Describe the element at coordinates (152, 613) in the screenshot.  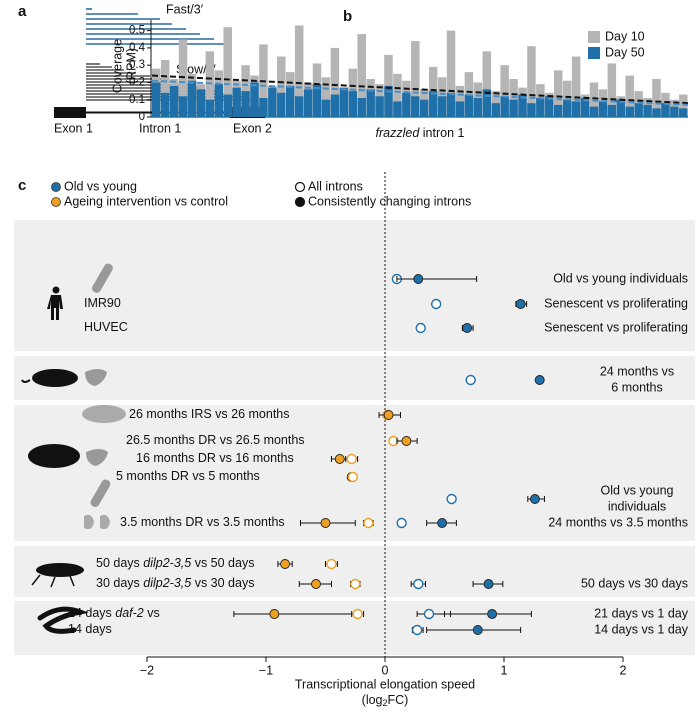
I see `text-segment: vs` at that location.